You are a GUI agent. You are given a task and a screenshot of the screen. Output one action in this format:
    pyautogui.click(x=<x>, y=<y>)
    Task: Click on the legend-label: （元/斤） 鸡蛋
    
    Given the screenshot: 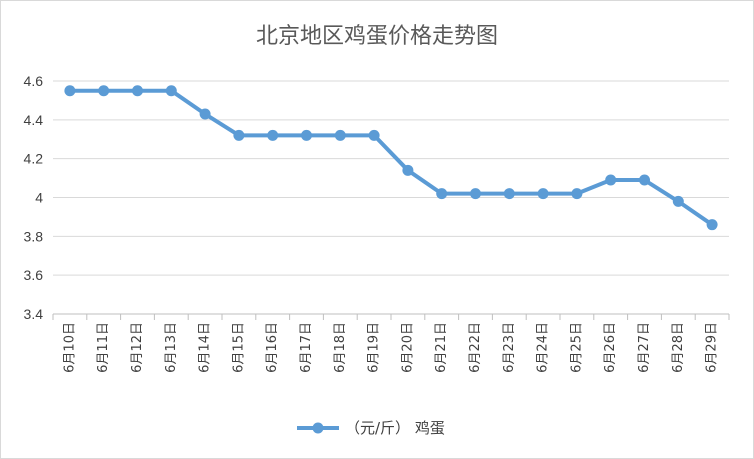 What is the action you would take?
    pyautogui.click(x=395, y=428)
    